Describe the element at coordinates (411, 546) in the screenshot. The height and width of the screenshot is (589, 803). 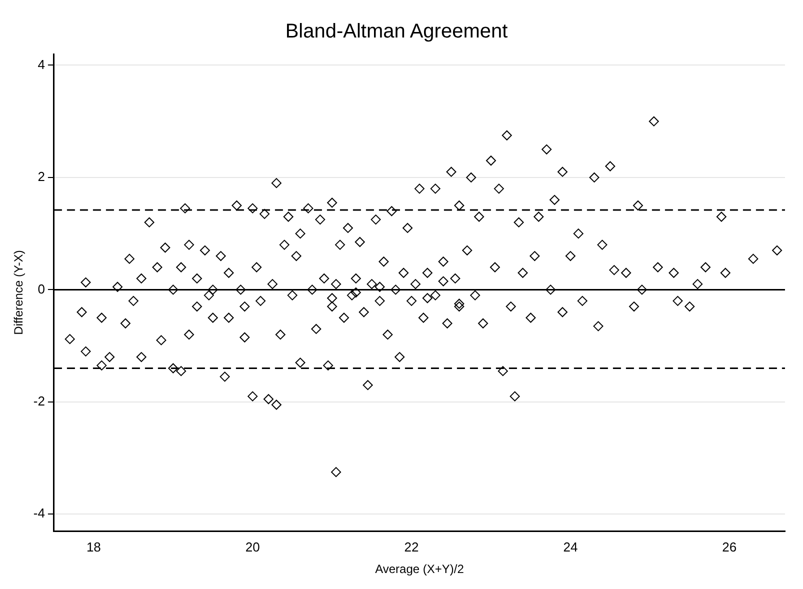
I see `x-tick-label: 22` at that location.